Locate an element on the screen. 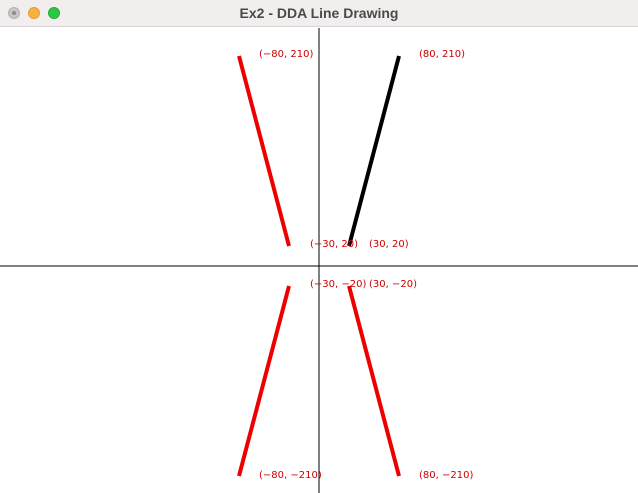  label-q4-bottom: (80, −210) is located at coordinates (446, 475).